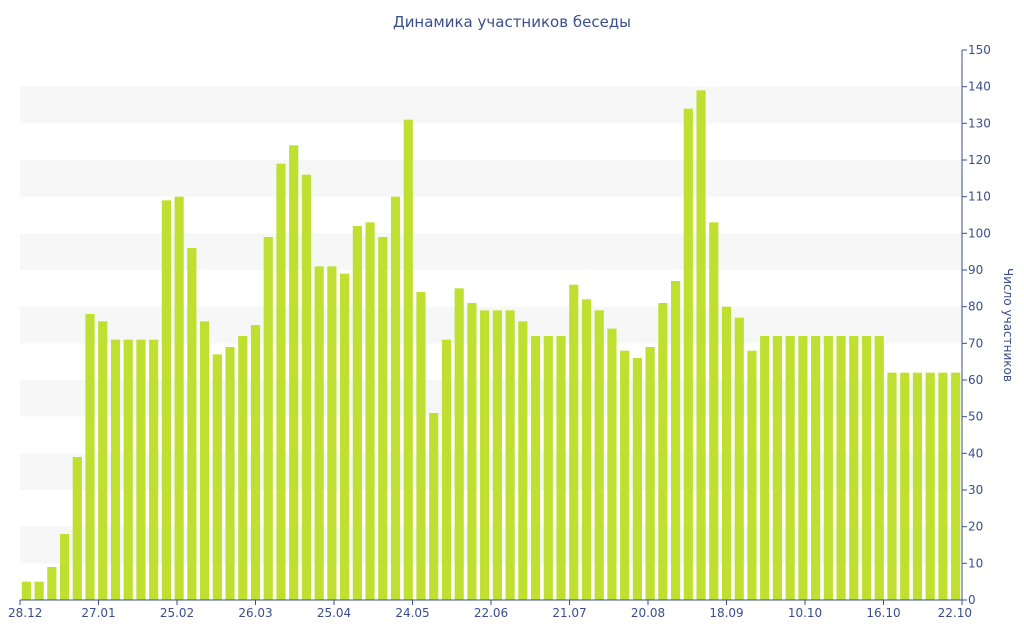 This screenshot has height=640, width=1024. What do you see at coordinates (975, 380) in the screenshot?
I see `y-tick-label: 60` at bounding box center [975, 380].